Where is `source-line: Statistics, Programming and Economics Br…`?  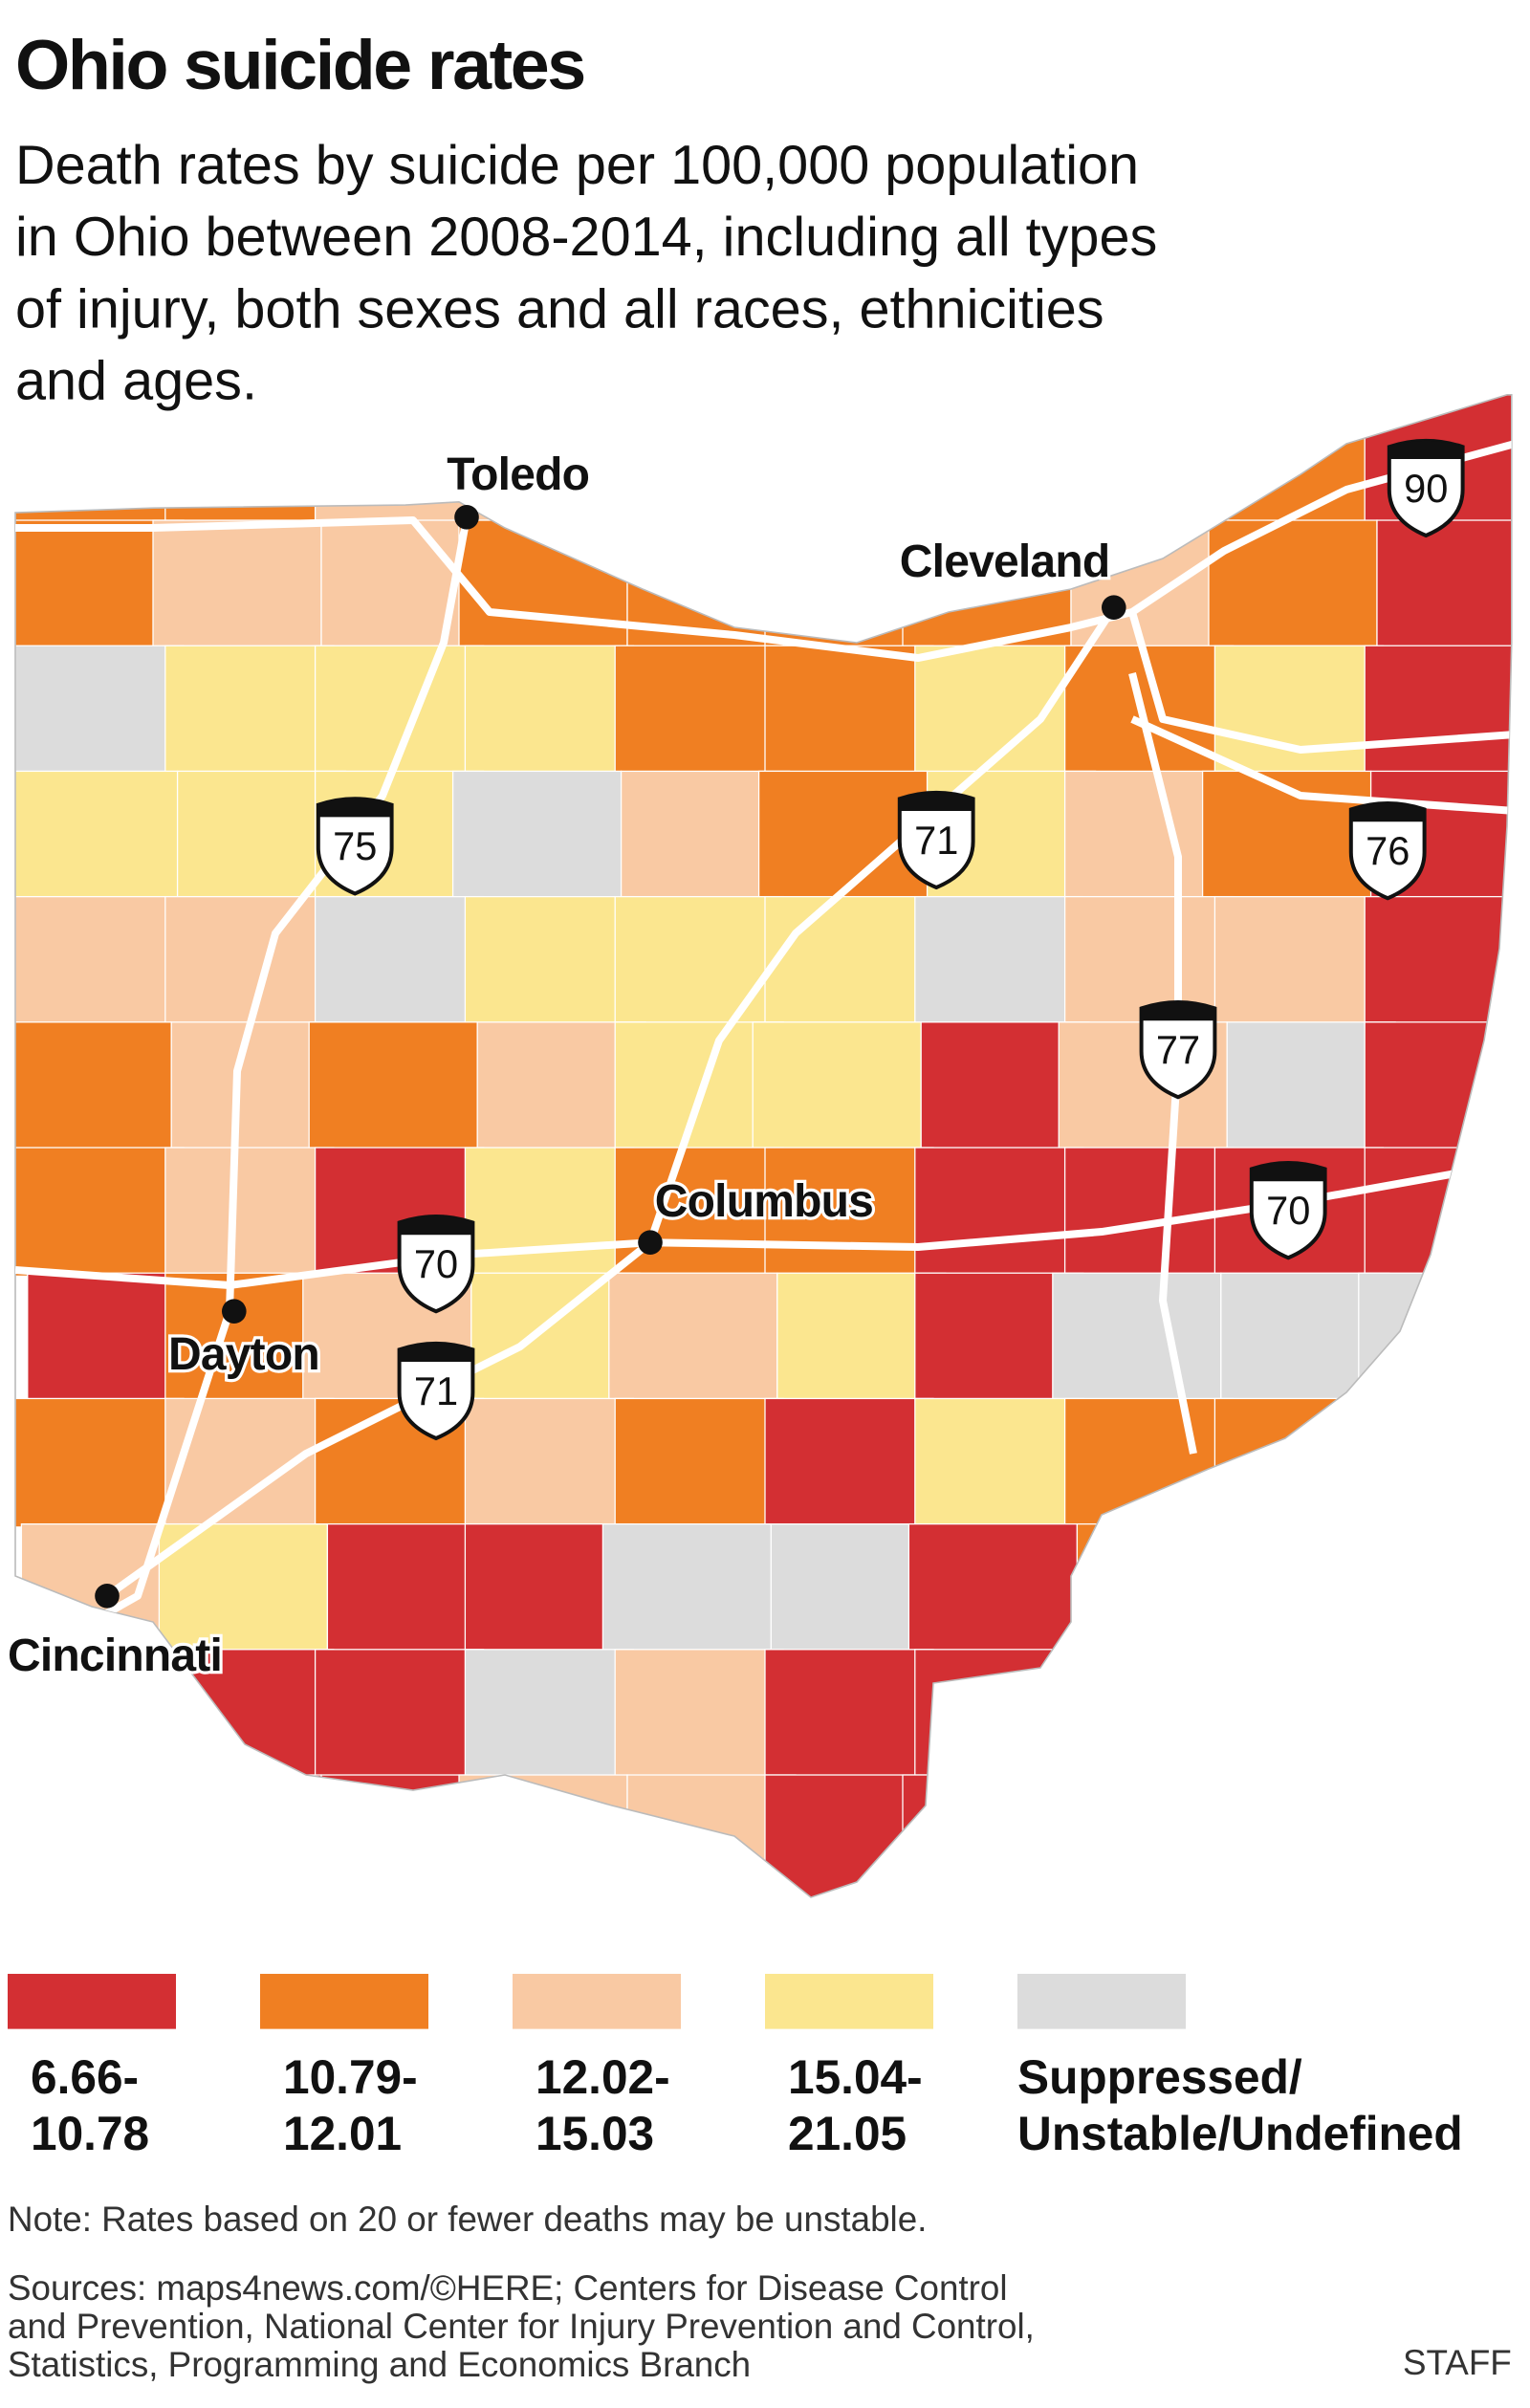
source-line: Statistics, Programming and Economics Br… is located at coordinates (379, 2365).